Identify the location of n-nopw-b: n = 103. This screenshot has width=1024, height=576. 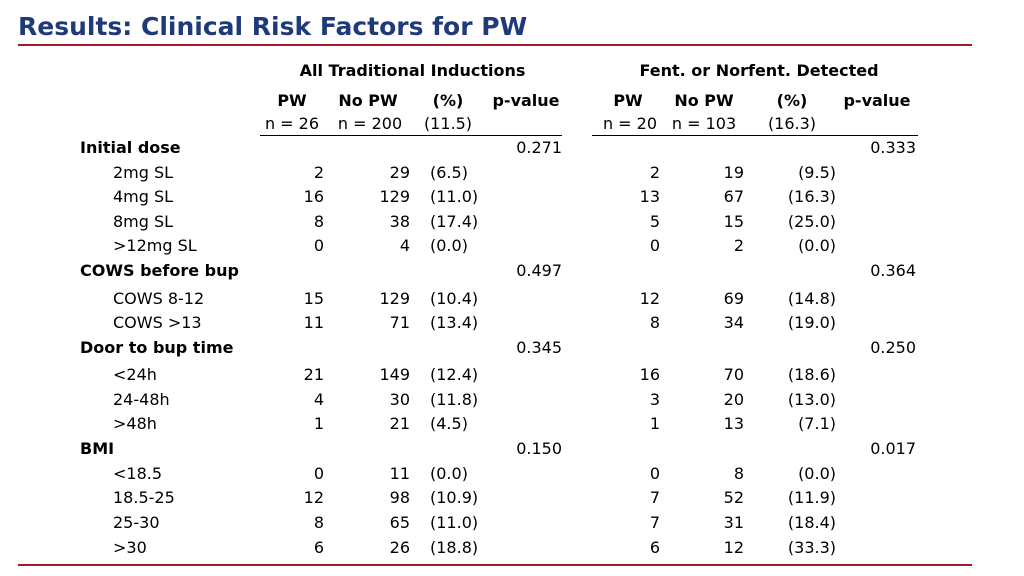
(704, 123).